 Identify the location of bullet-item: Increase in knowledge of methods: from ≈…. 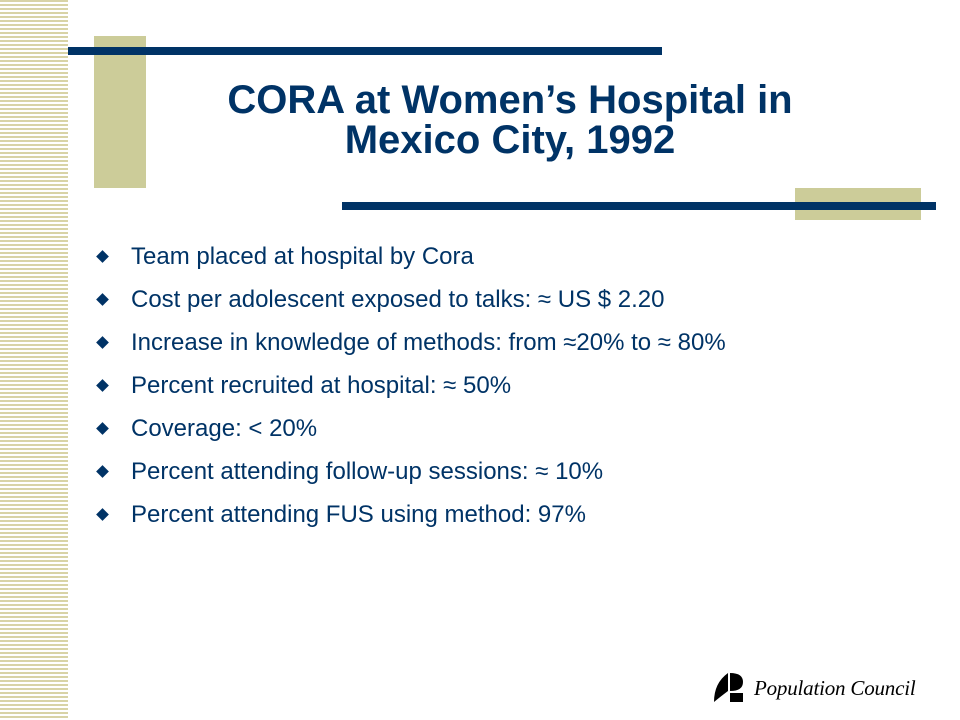
(486, 343).